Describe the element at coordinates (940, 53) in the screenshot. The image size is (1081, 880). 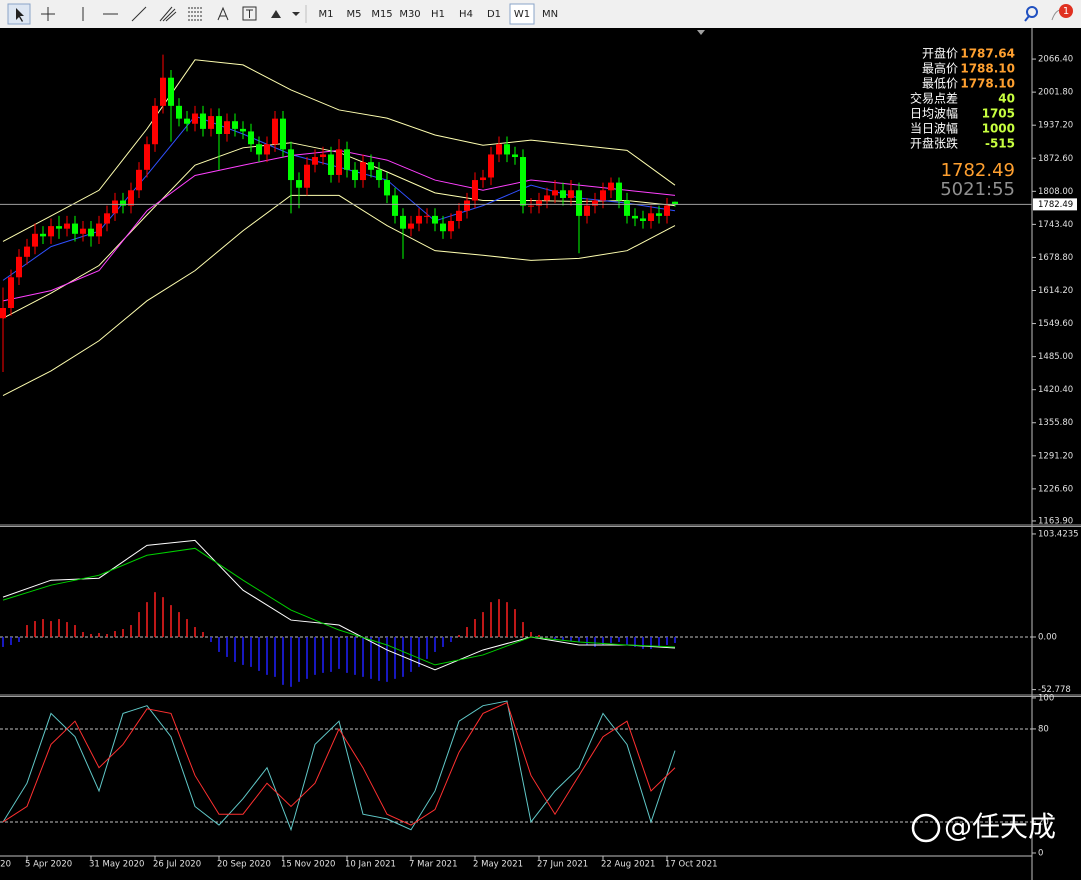
I see `info-label: 开盘价` at that location.